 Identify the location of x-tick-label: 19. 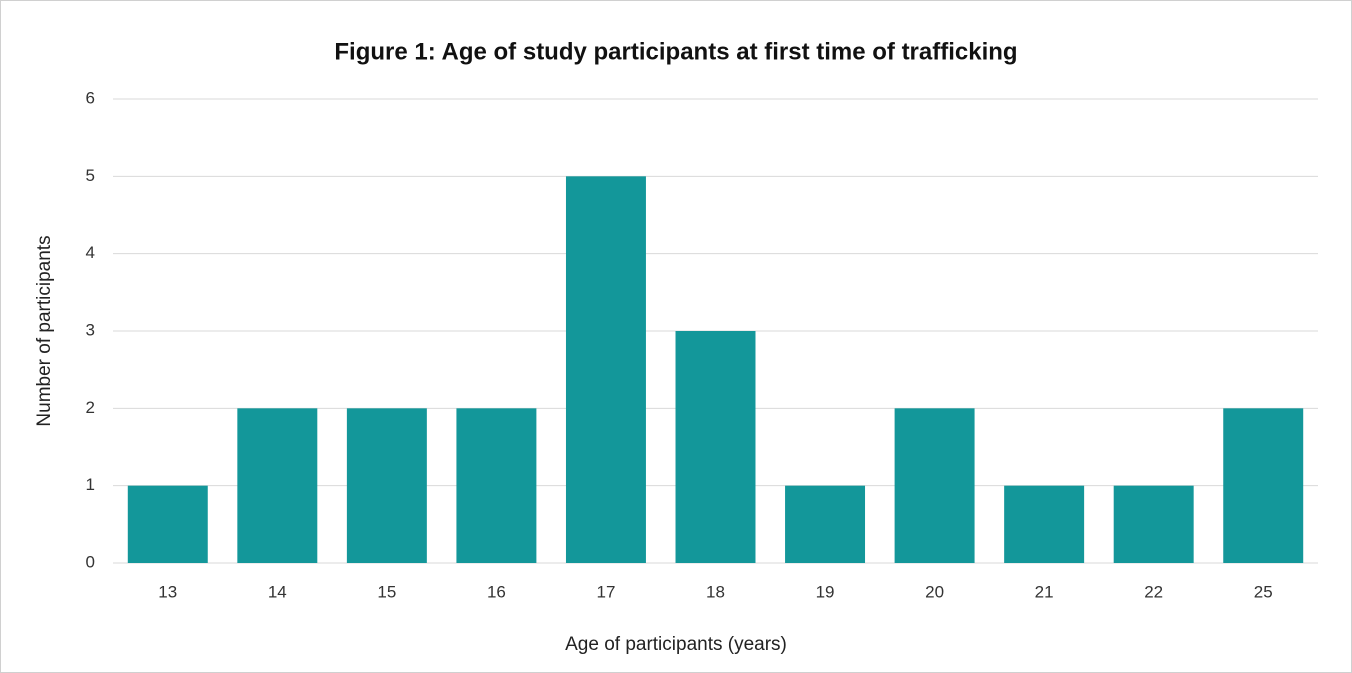
(825, 591).